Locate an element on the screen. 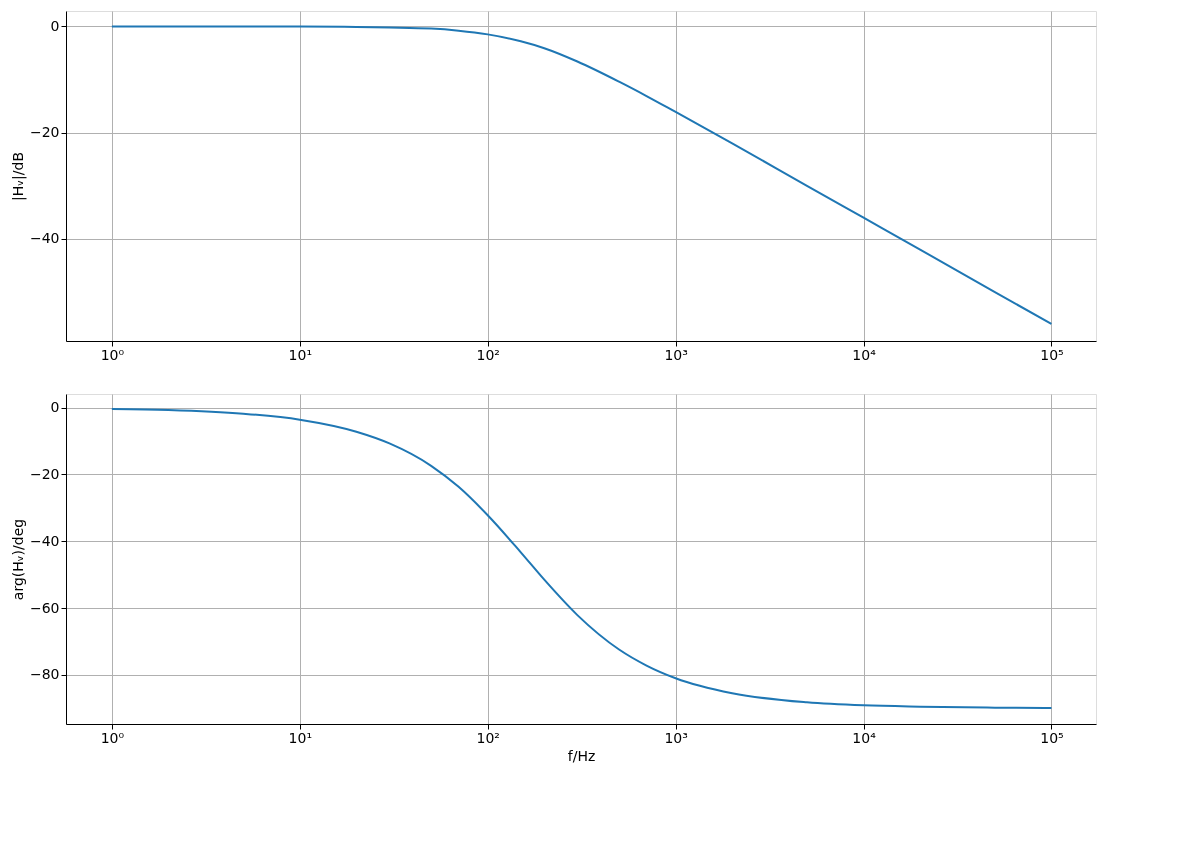  y-axis-title: |Hᵥ|/dB is located at coordinates (18, 176).